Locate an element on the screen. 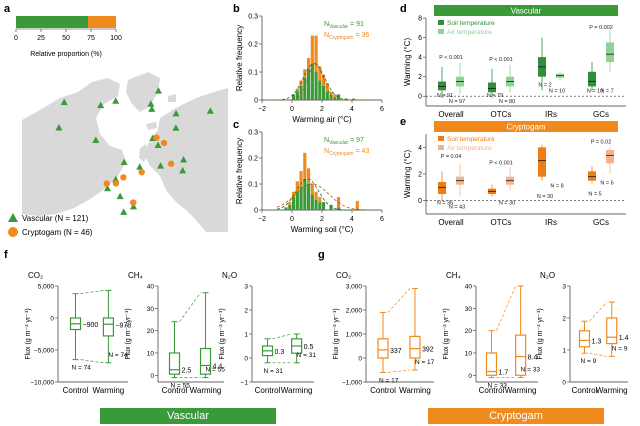 The image size is (640, 426). sample-size-value: = 36 is located at coordinates (362, 35).